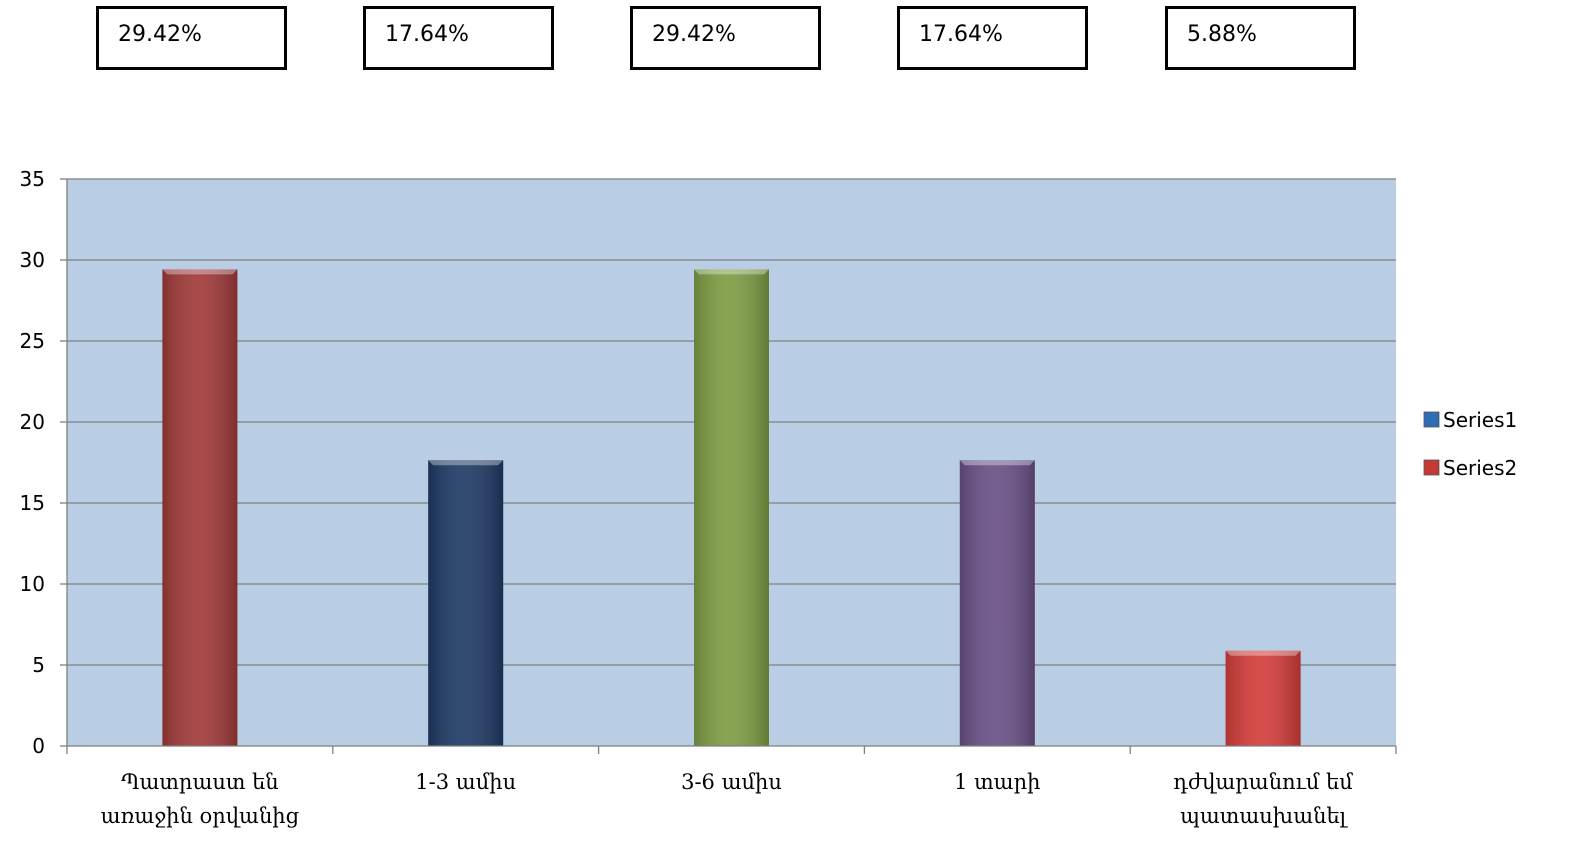 The width and height of the screenshot is (1596, 850). What do you see at coordinates (32, 179) in the screenshot?
I see `y-tick-label: 35` at bounding box center [32, 179].